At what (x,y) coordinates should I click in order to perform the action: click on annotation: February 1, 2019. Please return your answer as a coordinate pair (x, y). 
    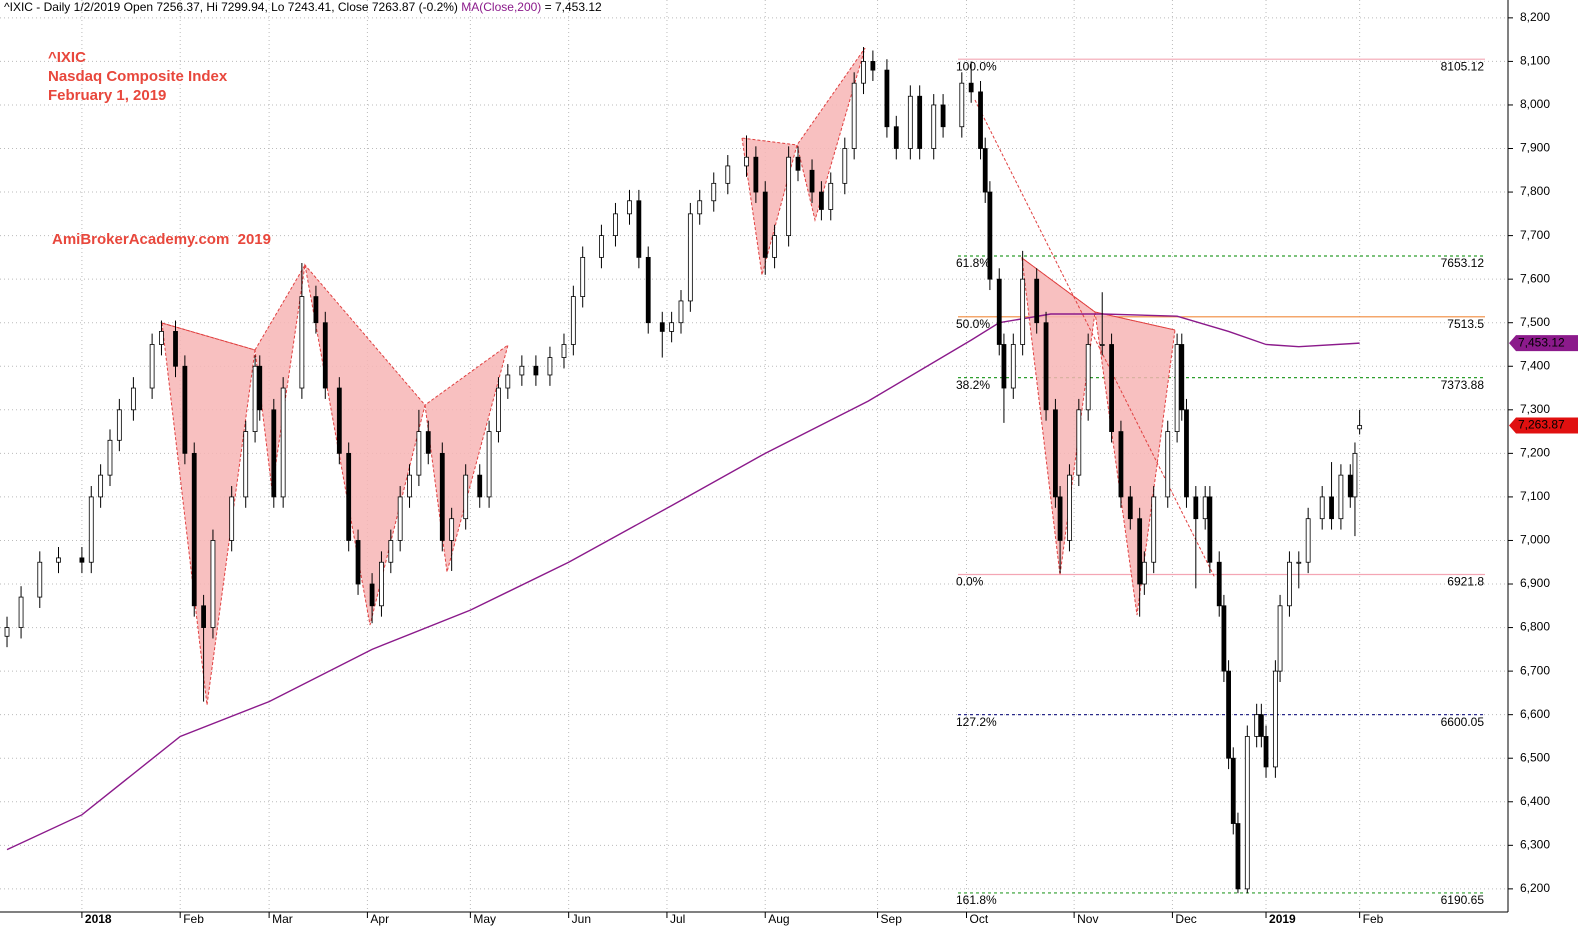
    Looking at the image, I should click on (107, 95).